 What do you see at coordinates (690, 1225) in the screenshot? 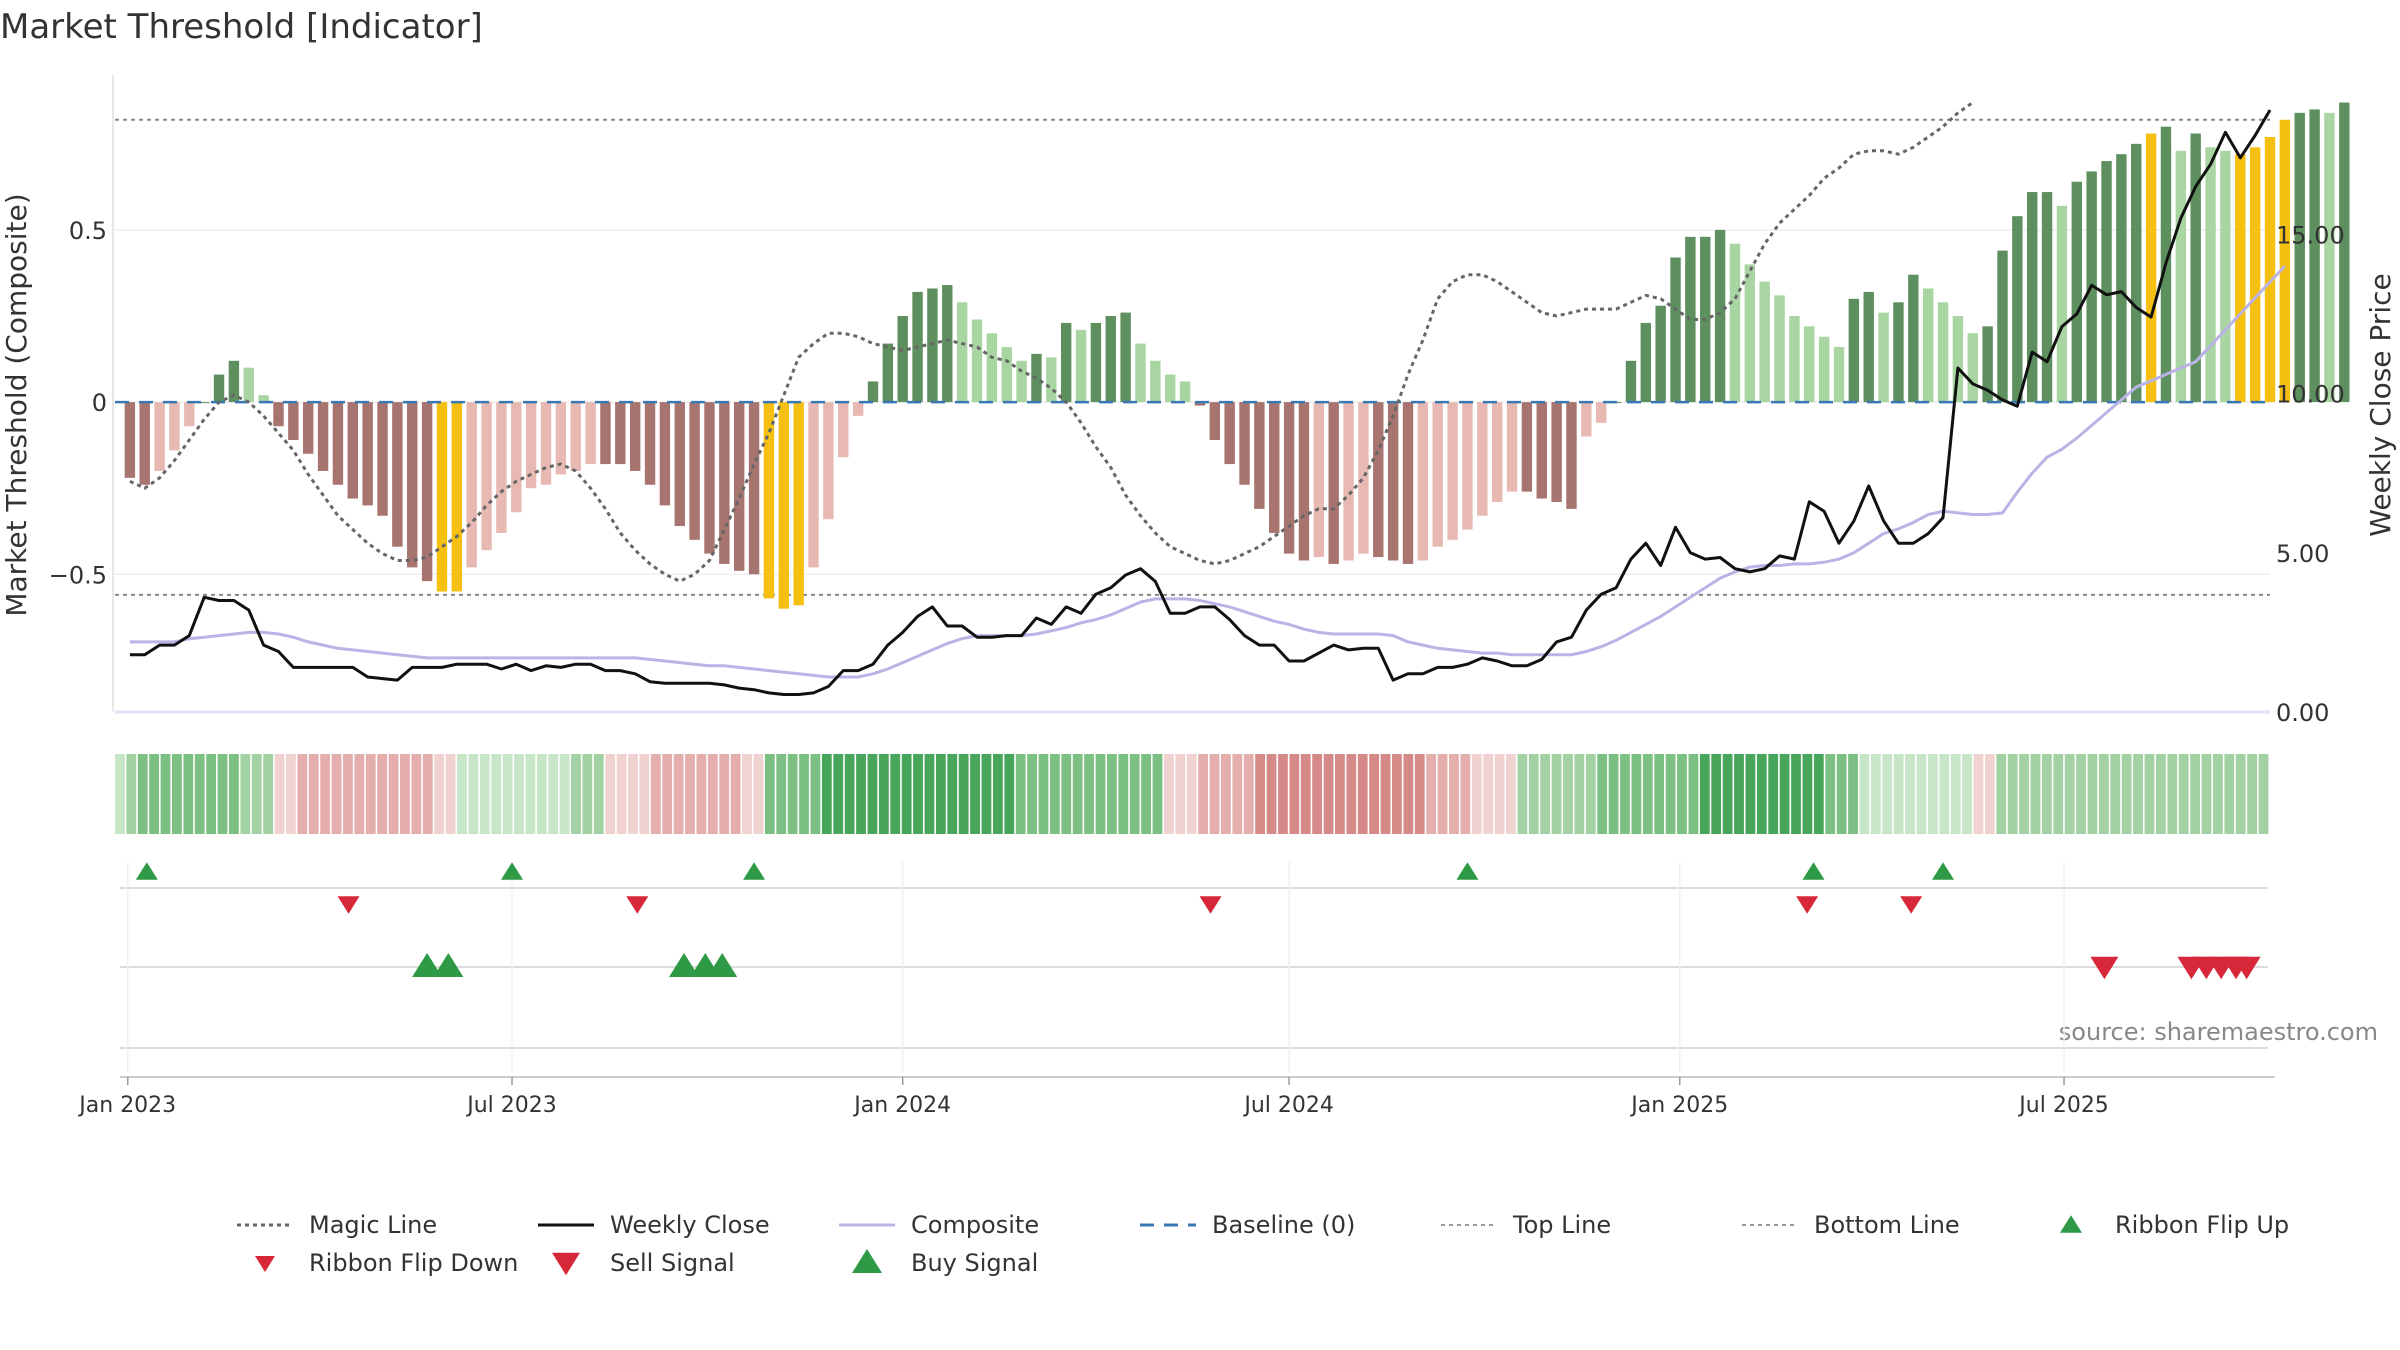
I see `legend-label: Weekly Close` at bounding box center [690, 1225].